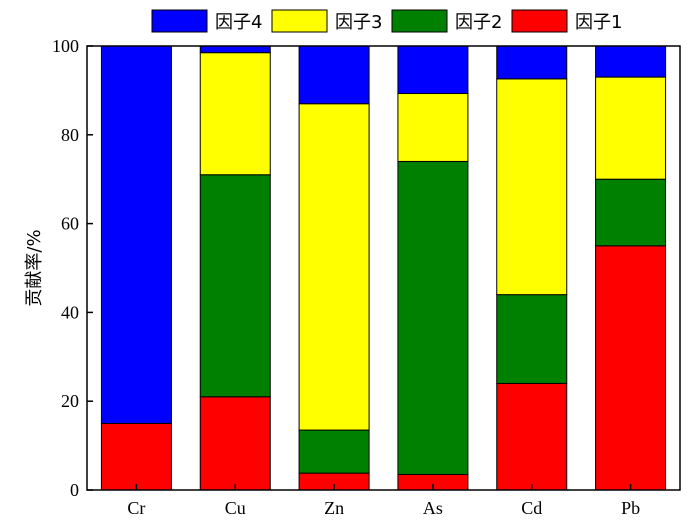 The image size is (700, 524). What do you see at coordinates (433, 70) in the screenshot?
I see `bar-as-因子4` at bounding box center [433, 70].